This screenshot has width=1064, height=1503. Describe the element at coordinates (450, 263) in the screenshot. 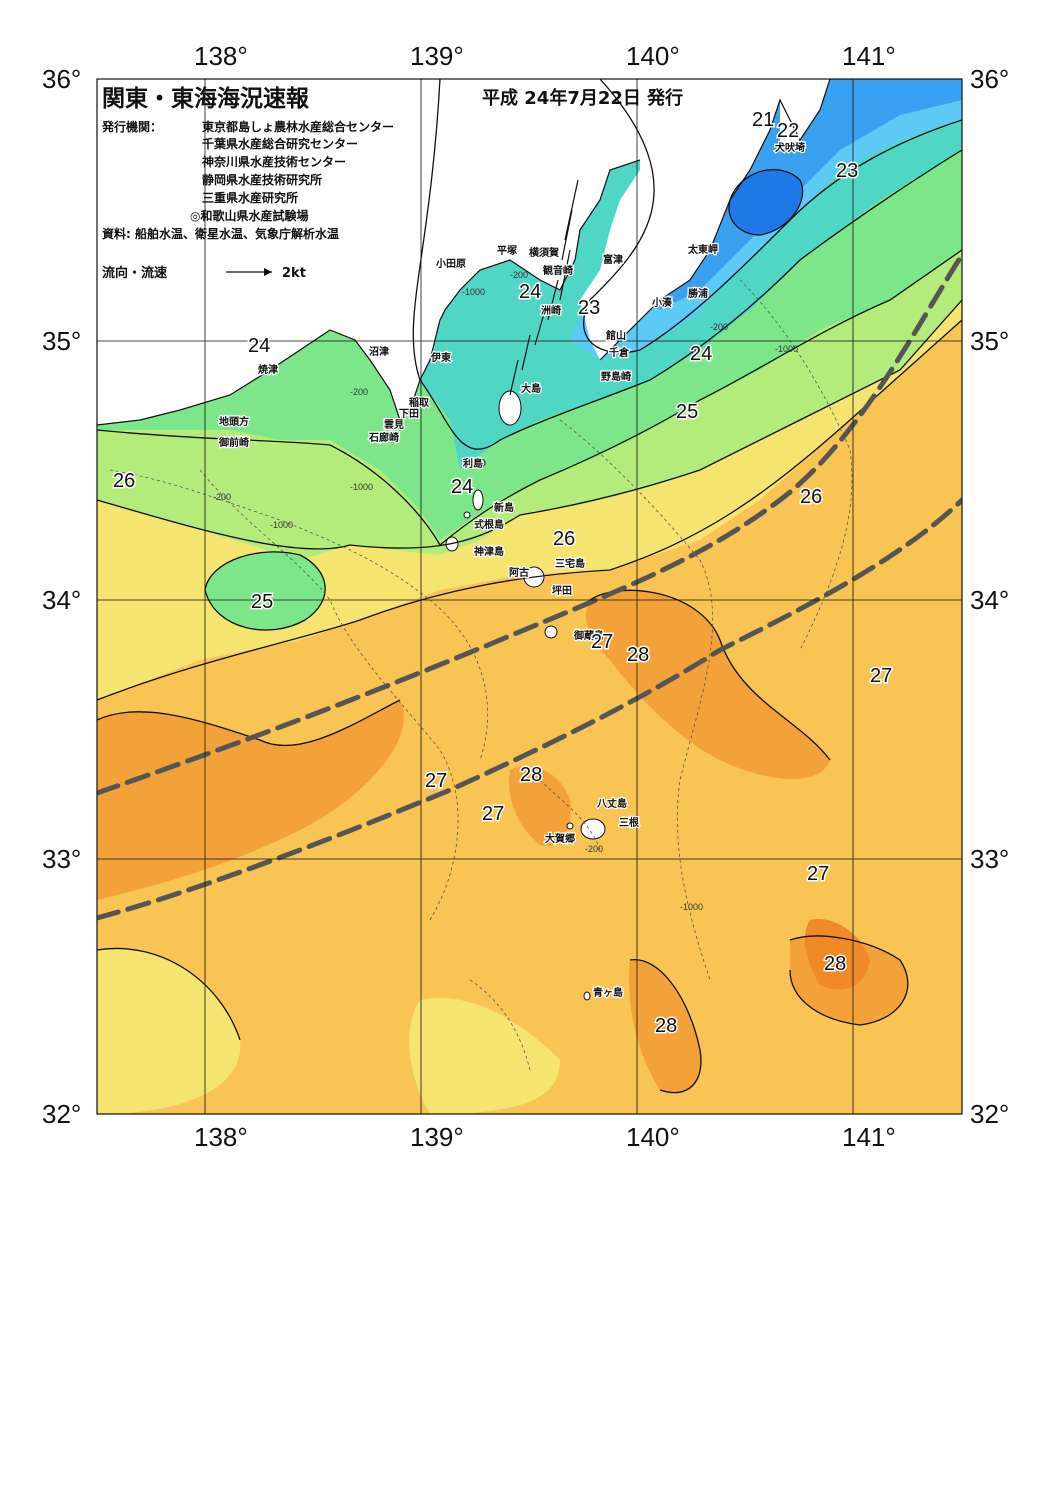

I see `place-odawara: 小田原` at that location.